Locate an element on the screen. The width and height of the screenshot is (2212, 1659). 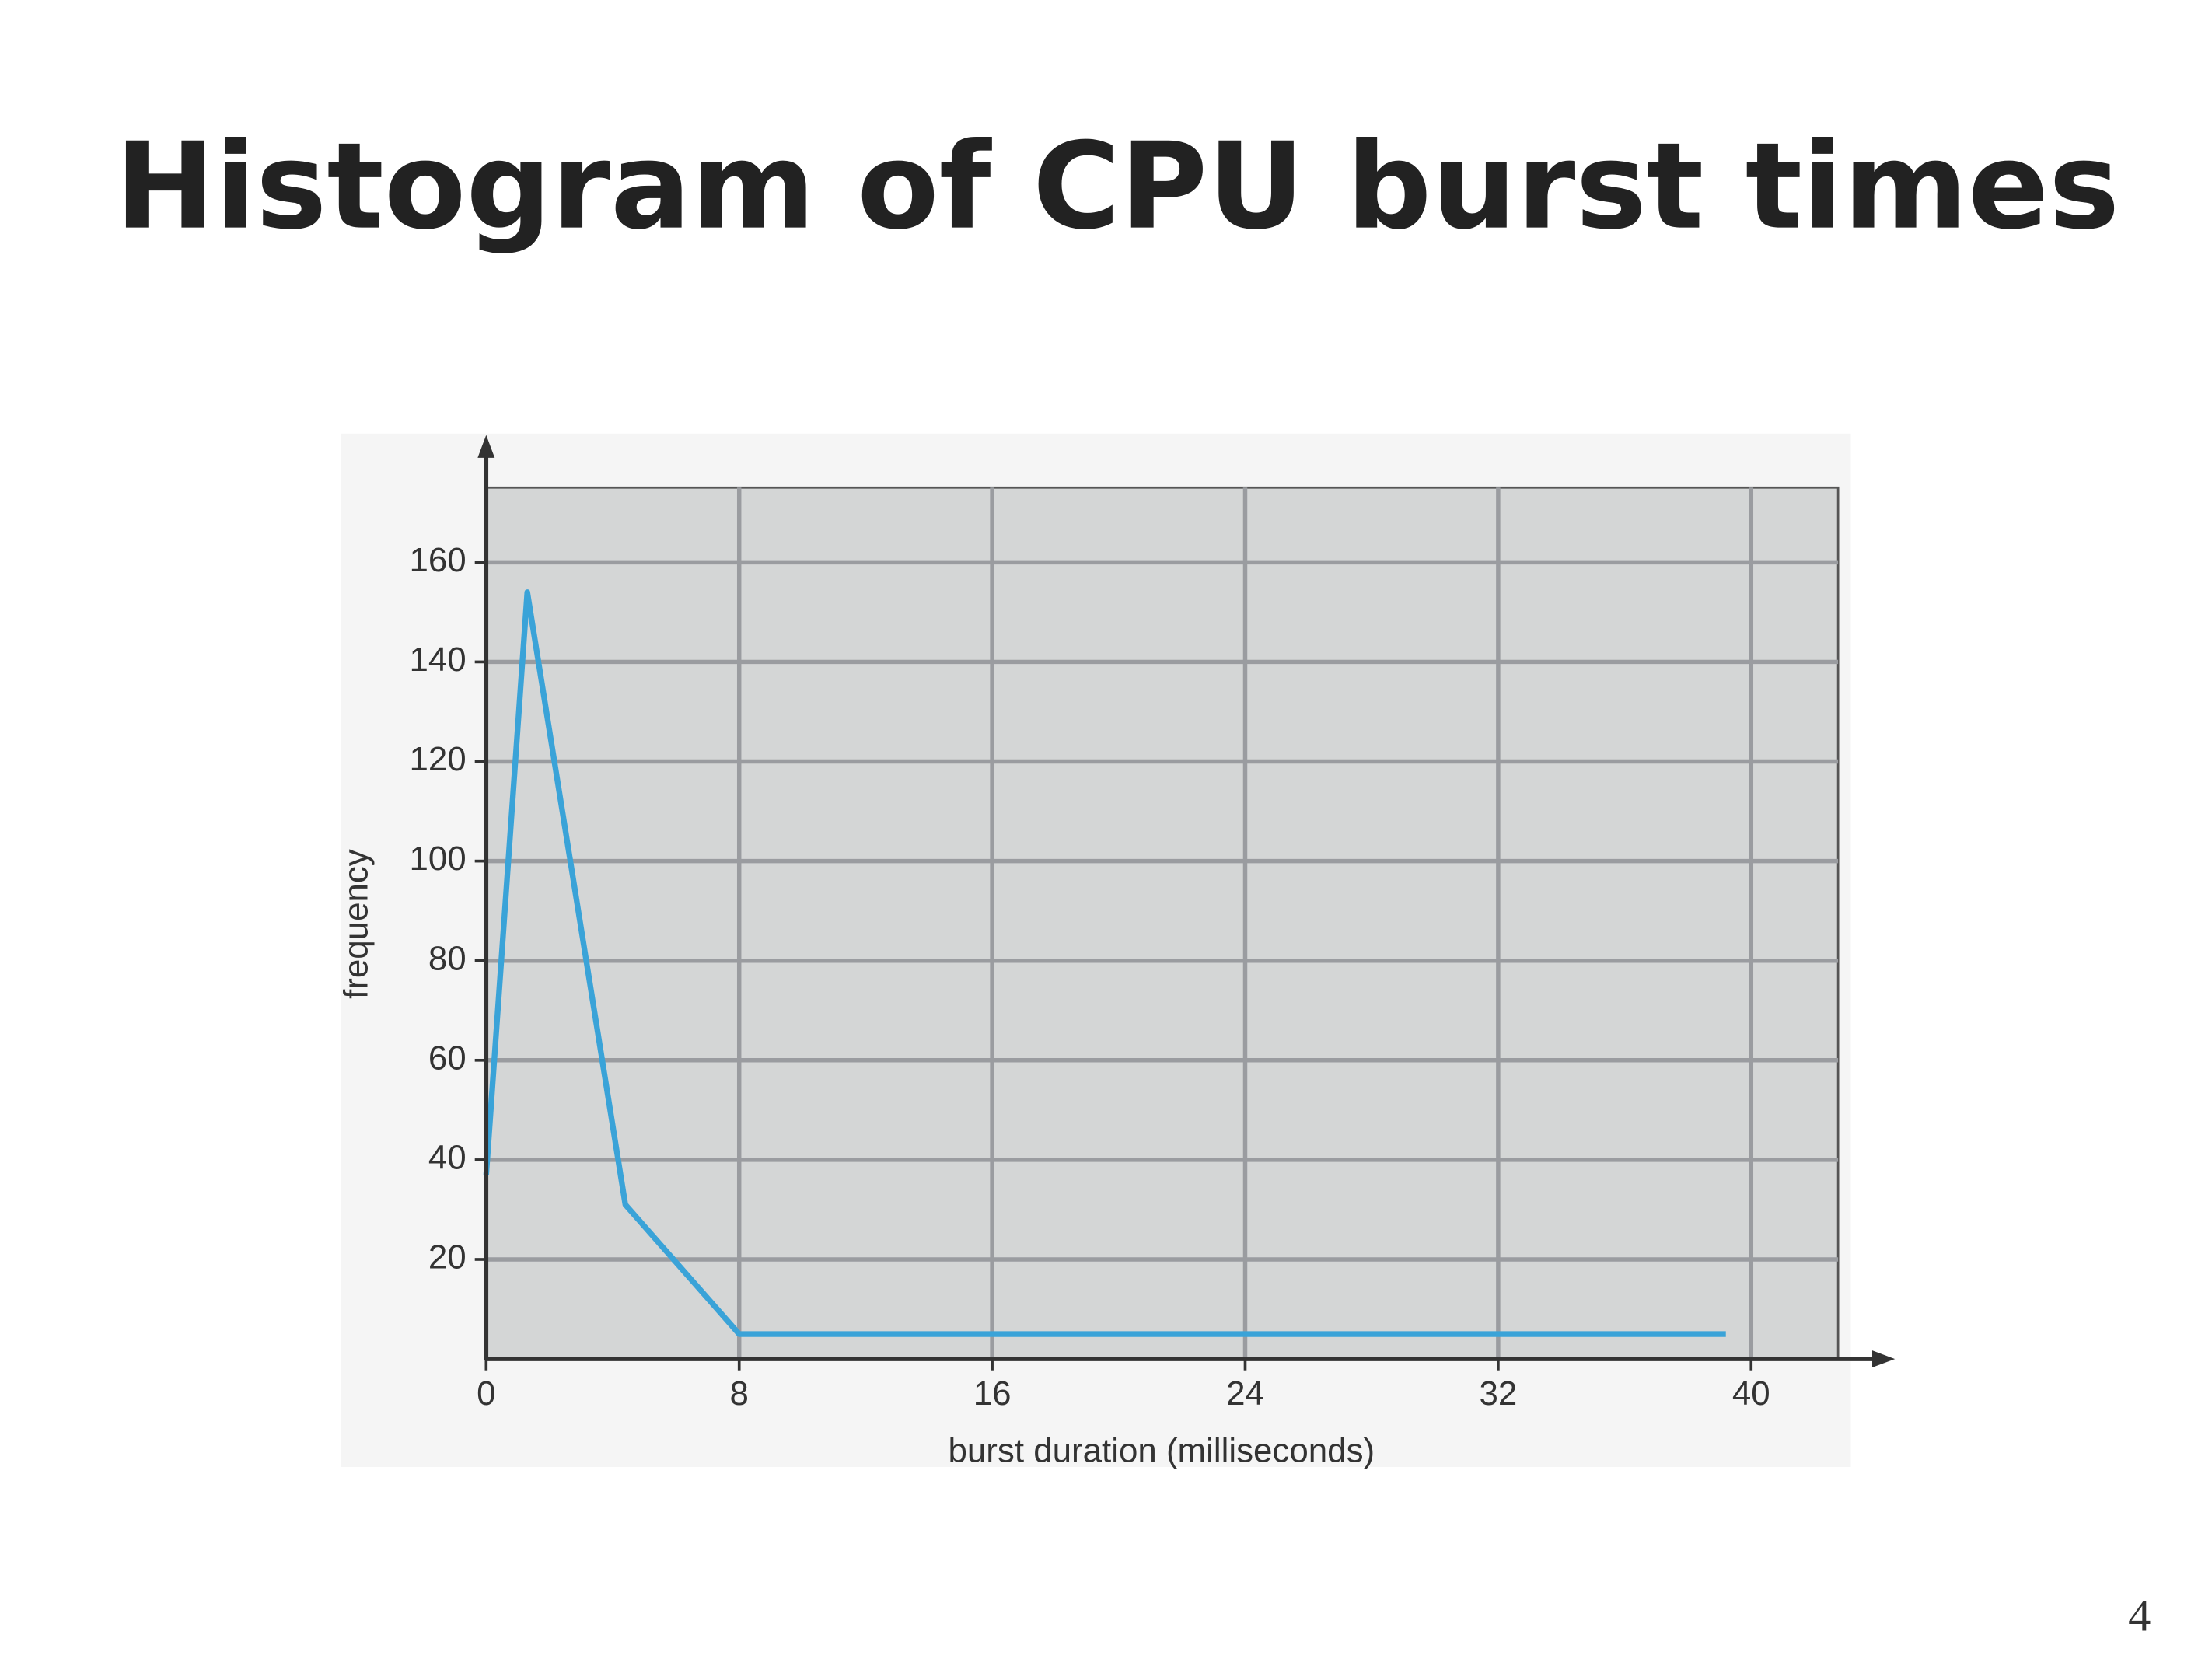
page-number: 4 is located at coordinates (2139, 1615).